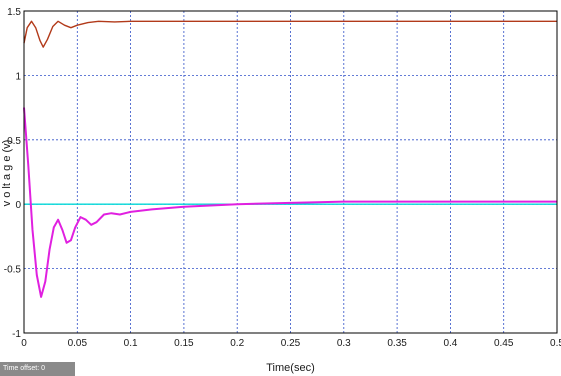 This screenshot has width=561, height=376. Describe the element at coordinates (14, 12) in the screenshot. I see `y-tick-label: 1.5` at that location.